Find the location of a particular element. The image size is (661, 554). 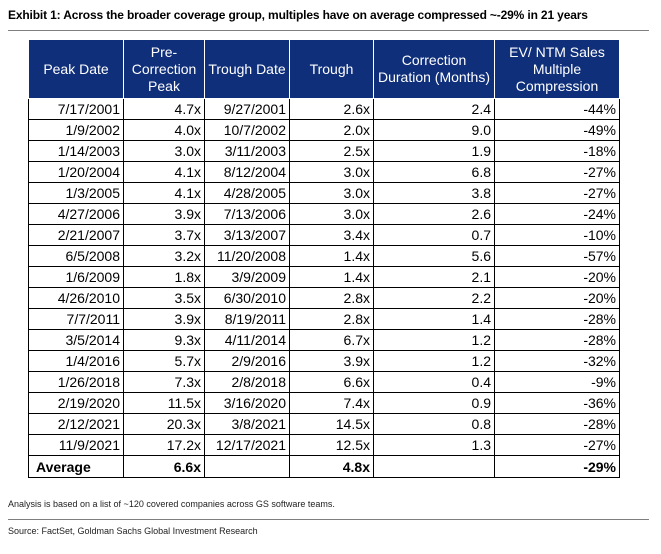

col-header-trough: Trough is located at coordinates (331, 69).